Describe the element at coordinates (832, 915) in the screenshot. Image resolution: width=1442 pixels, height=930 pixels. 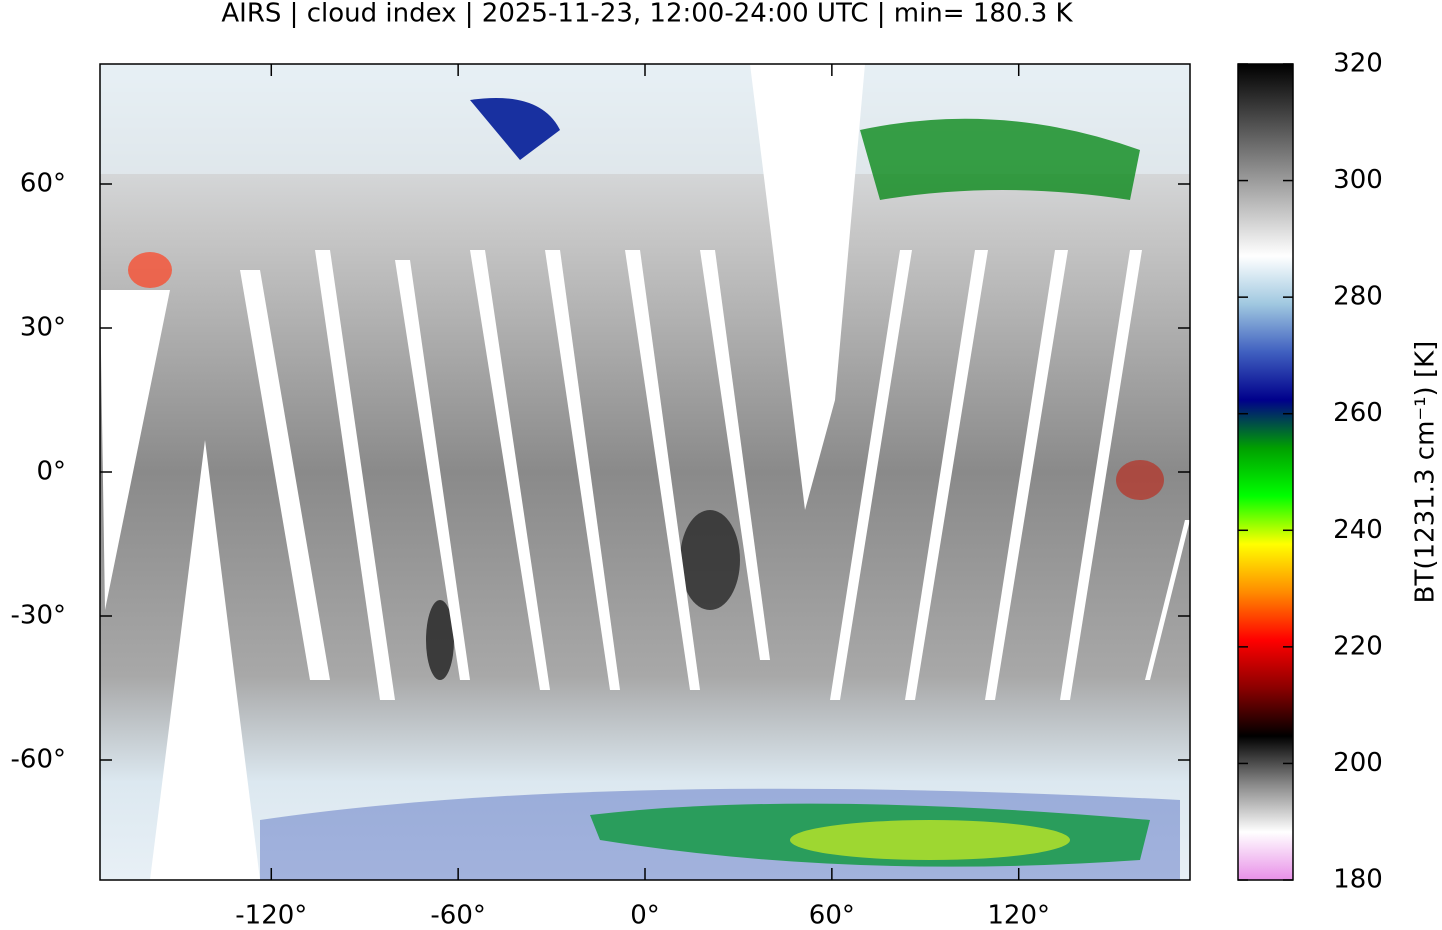
I see `x-tick-label: 60°` at that location.